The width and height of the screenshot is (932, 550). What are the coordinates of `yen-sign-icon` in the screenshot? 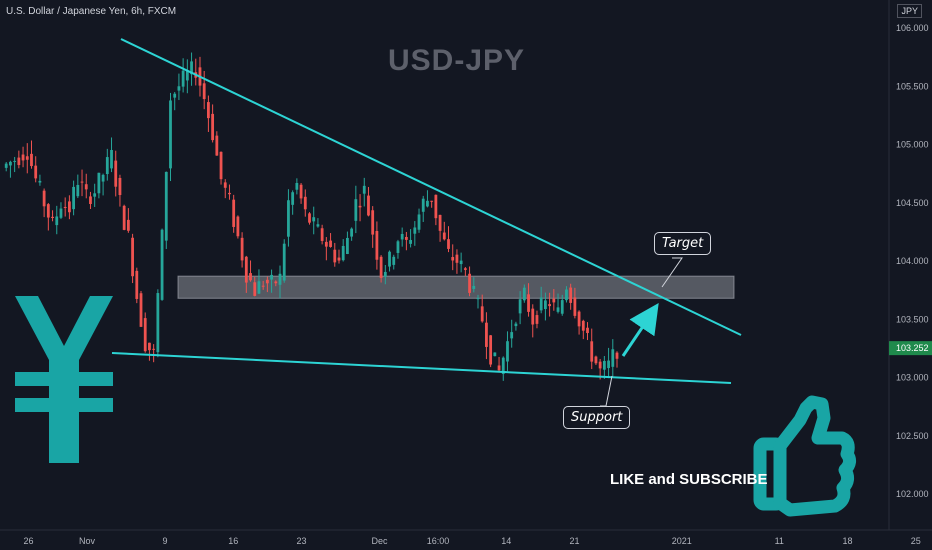 It's located at (64, 379).